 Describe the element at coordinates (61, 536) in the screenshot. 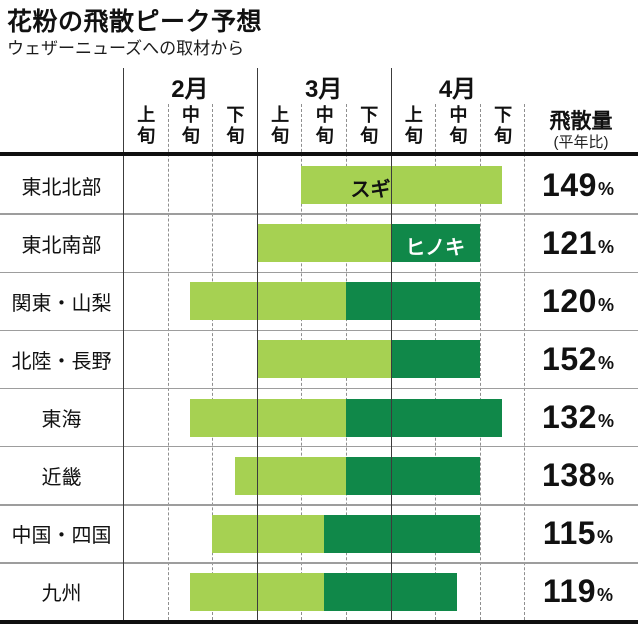

I see `region-label: 中国・四国` at that location.